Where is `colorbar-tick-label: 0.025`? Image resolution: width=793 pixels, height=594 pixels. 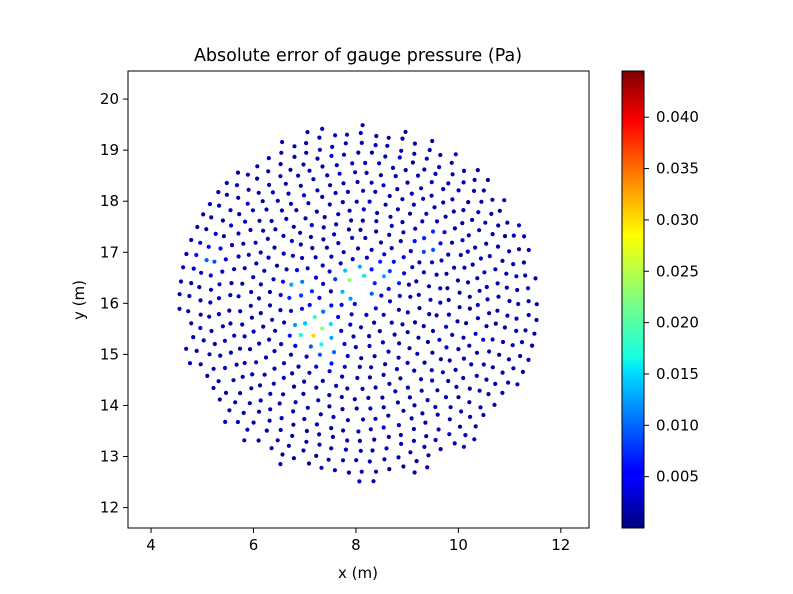
colorbar-tick-label: 0.025 is located at coordinates (677, 271).